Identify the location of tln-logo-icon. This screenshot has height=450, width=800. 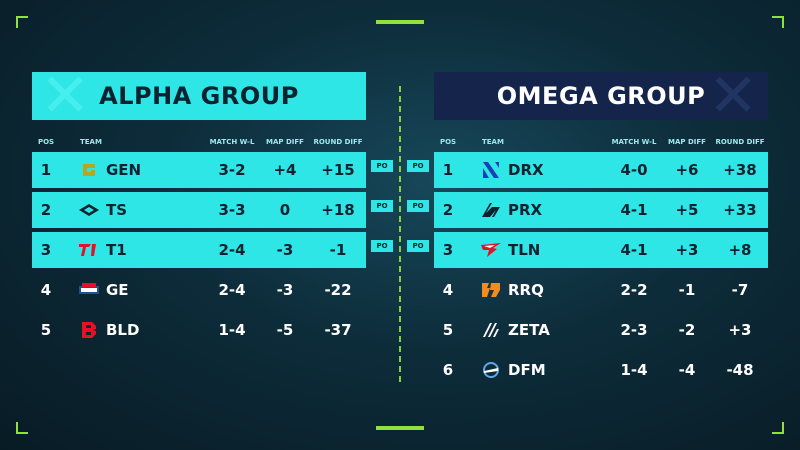
(491, 250).